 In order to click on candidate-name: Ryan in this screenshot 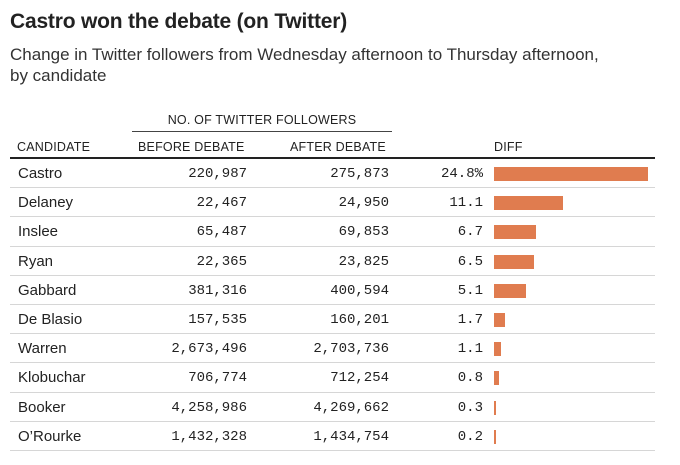, I will do `click(36, 261)`.